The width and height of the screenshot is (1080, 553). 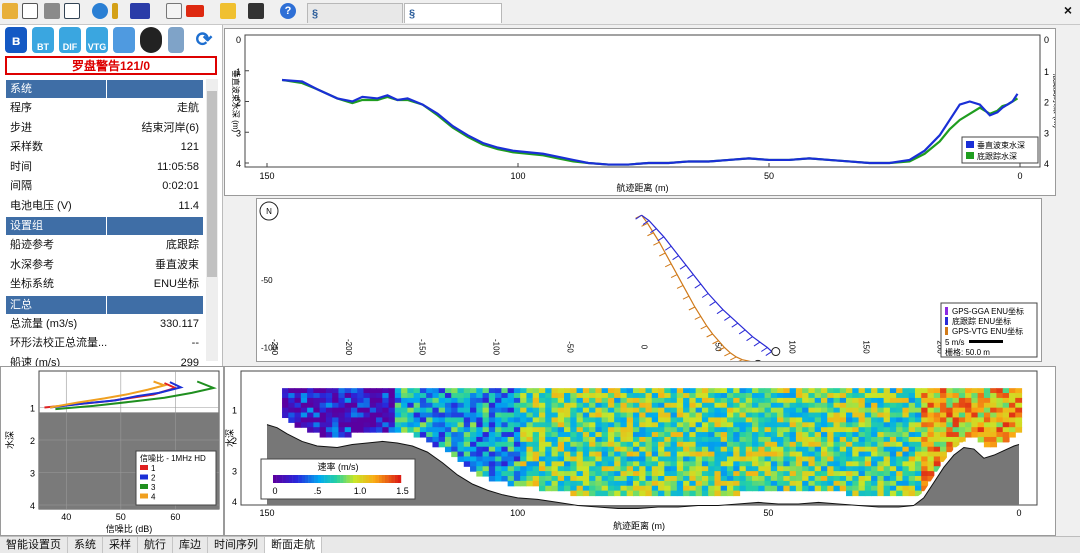 What do you see at coordinates (120, 545) in the screenshot?
I see `tab-sampling: 采样` at bounding box center [120, 545].